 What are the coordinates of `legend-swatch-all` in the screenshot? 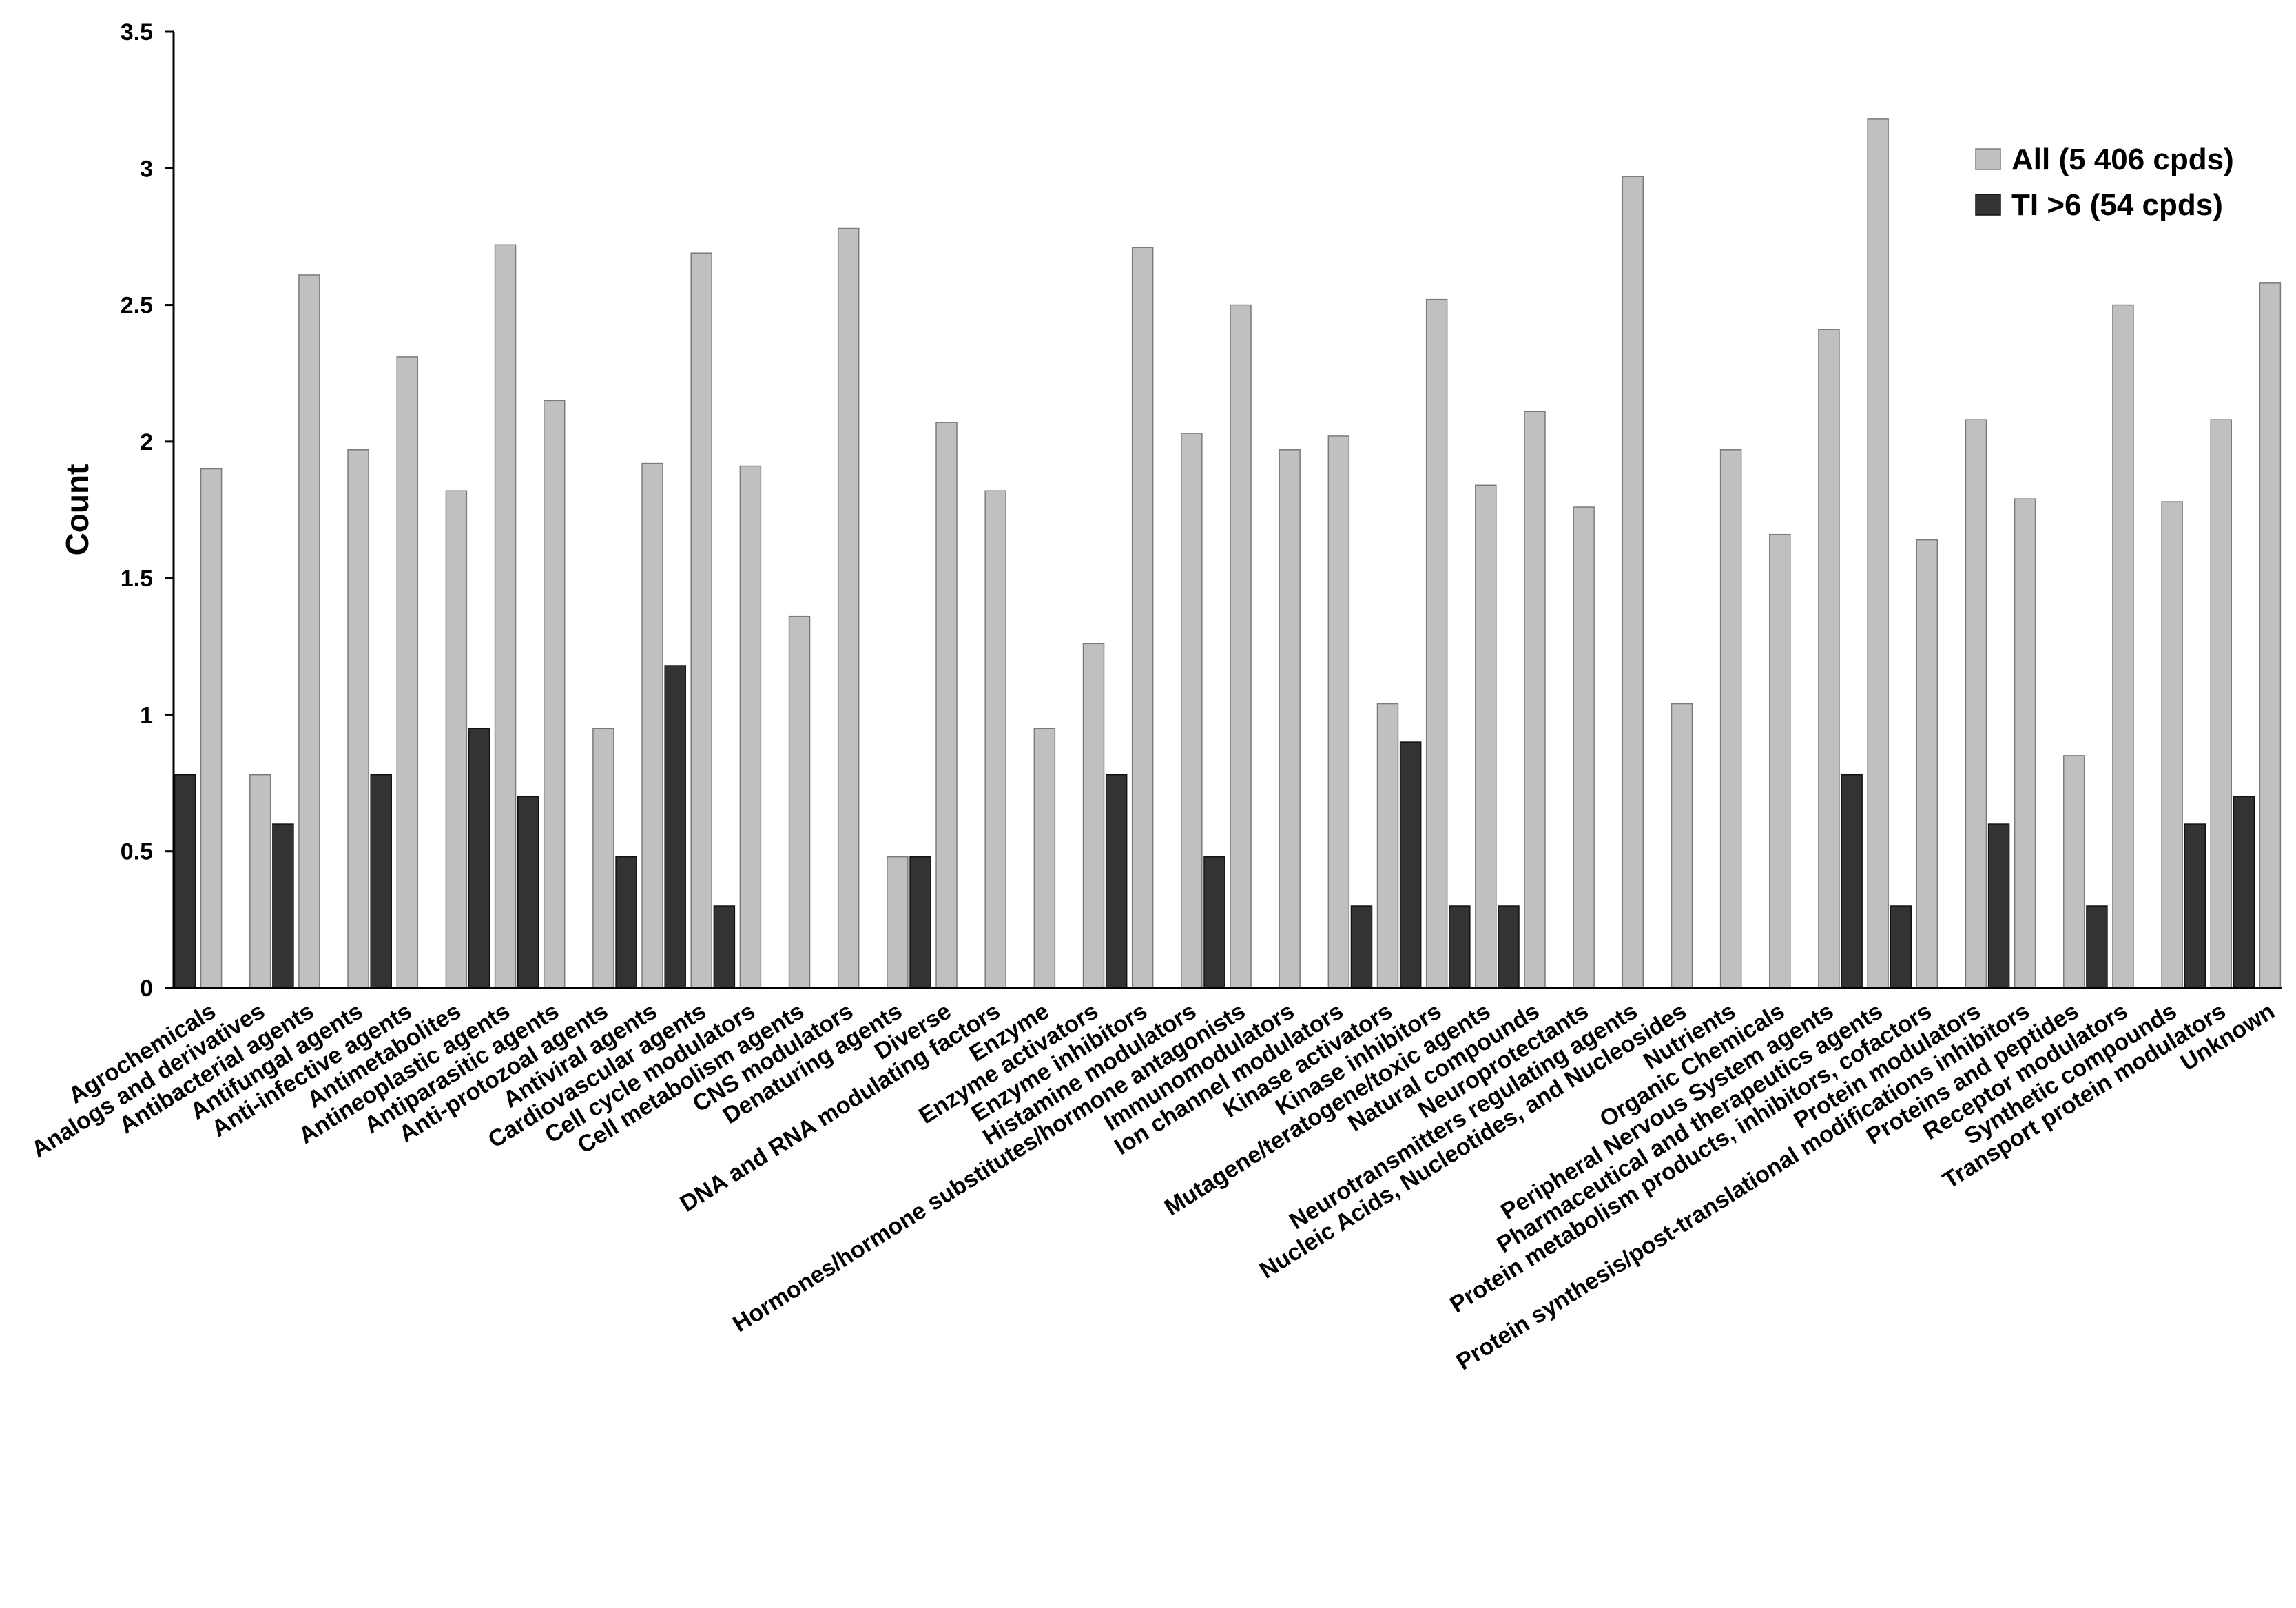 It's located at (1988, 159).